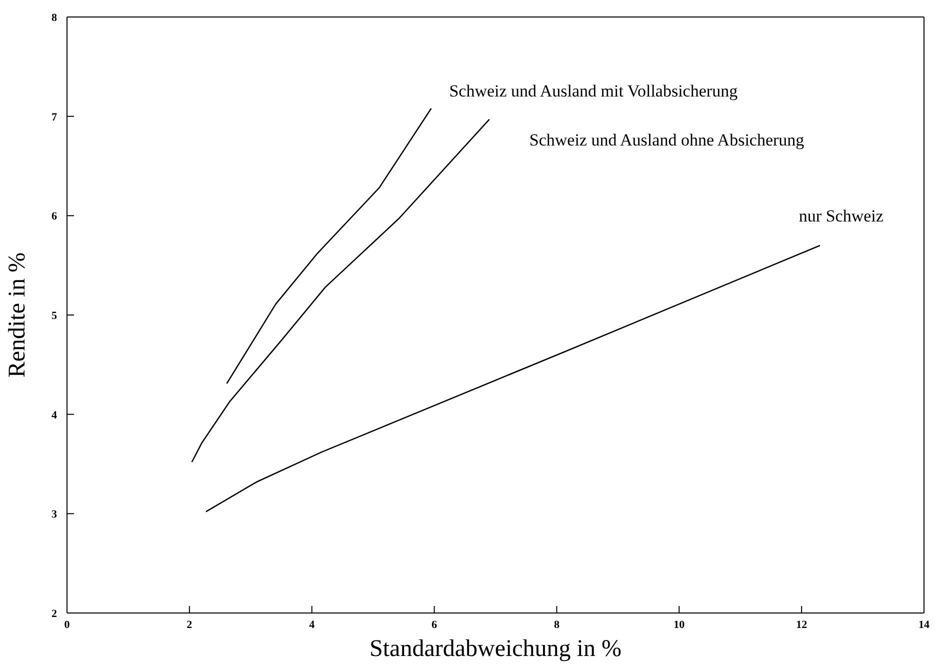 The image size is (940, 666). What do you see at coordinates (557, 625) in the screenshot?
I see `x-tick-label: 8` at bounding box center [557, 625].